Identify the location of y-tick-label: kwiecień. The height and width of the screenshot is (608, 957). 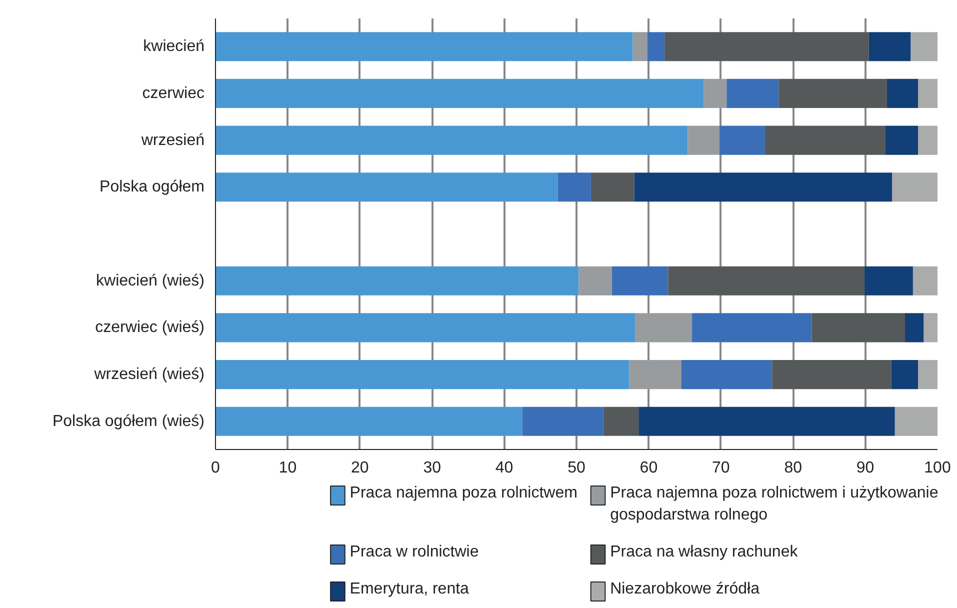
(173, 47).